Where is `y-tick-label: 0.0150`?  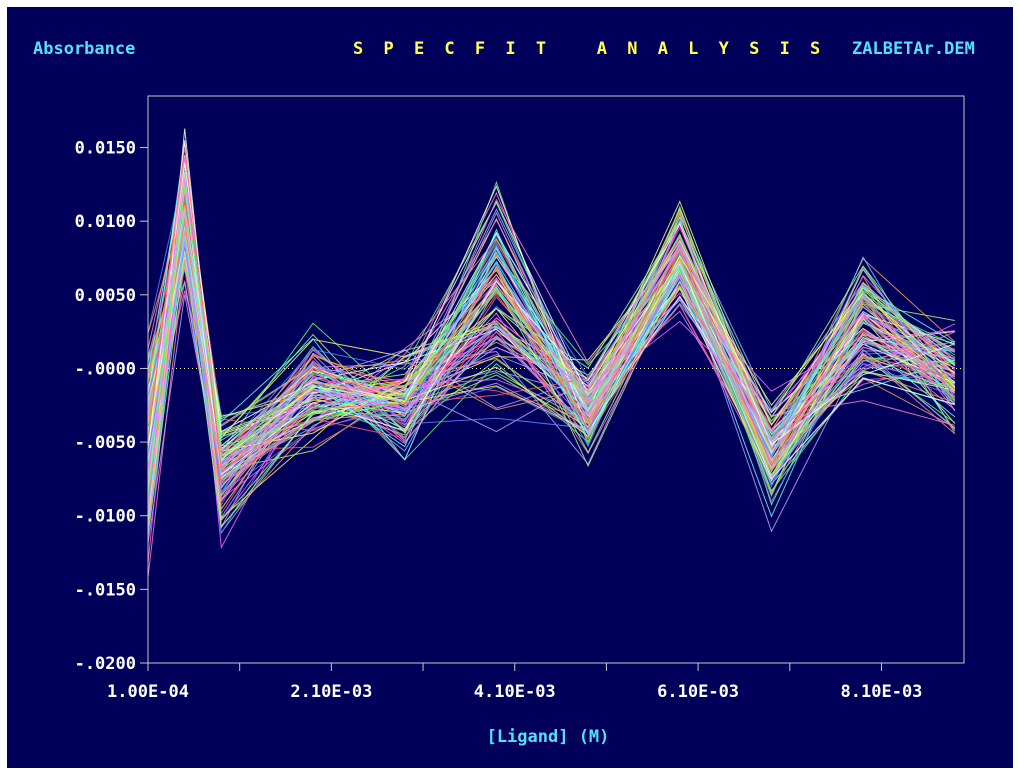 y-tick-label: 0.0150 is located at coordinates (105, 149).